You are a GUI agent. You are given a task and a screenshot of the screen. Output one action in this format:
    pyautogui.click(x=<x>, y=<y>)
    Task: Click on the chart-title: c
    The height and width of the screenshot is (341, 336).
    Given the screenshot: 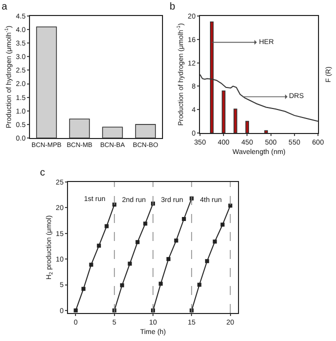 What is the action you would take?
    pyautogui.click(x=43, y=173)
    